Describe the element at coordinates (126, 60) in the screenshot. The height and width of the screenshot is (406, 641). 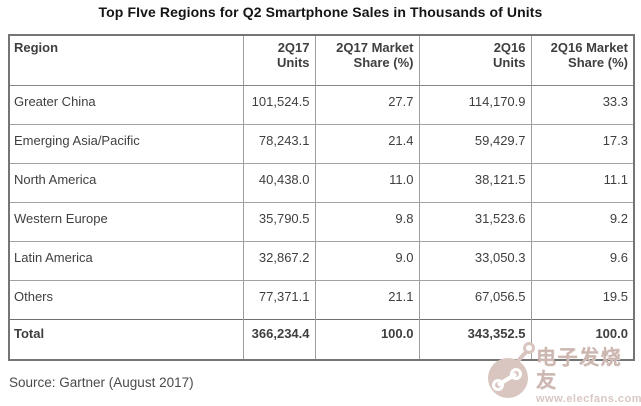
I see `column-header-region: Region` at that location.